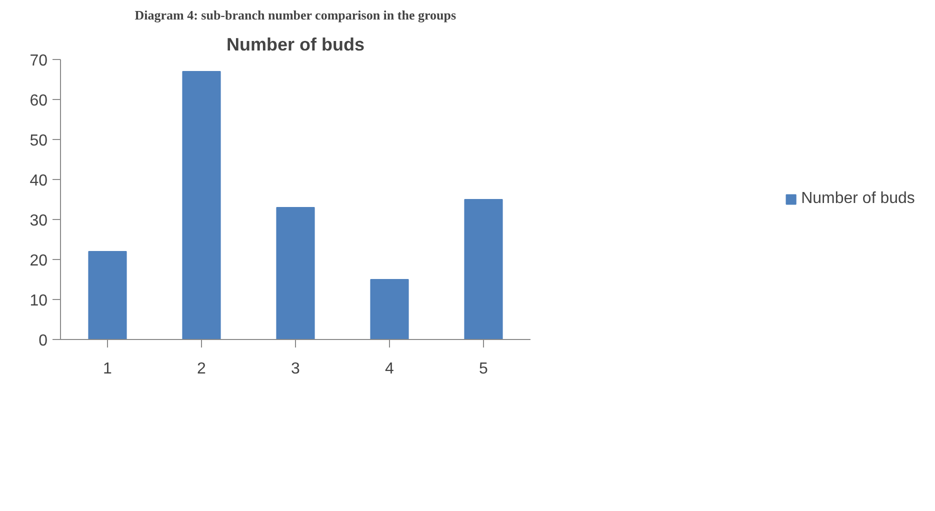  What do you see at coordinates (201, 369) in the screenshot?
I see `x-tick-label: 2` at bounding box center [201, 369].